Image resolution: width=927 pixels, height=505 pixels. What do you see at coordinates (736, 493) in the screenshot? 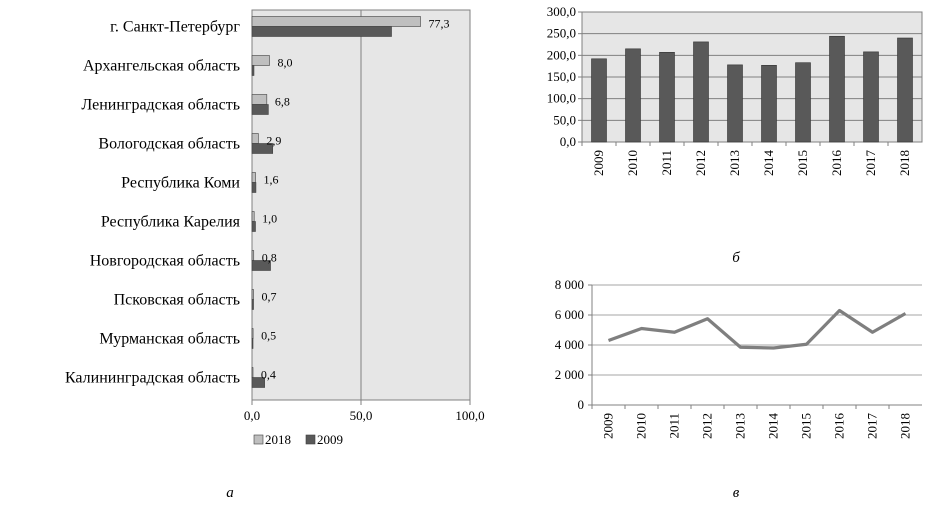
I see `panel-label-c: в` at bounding box center [736, 493].